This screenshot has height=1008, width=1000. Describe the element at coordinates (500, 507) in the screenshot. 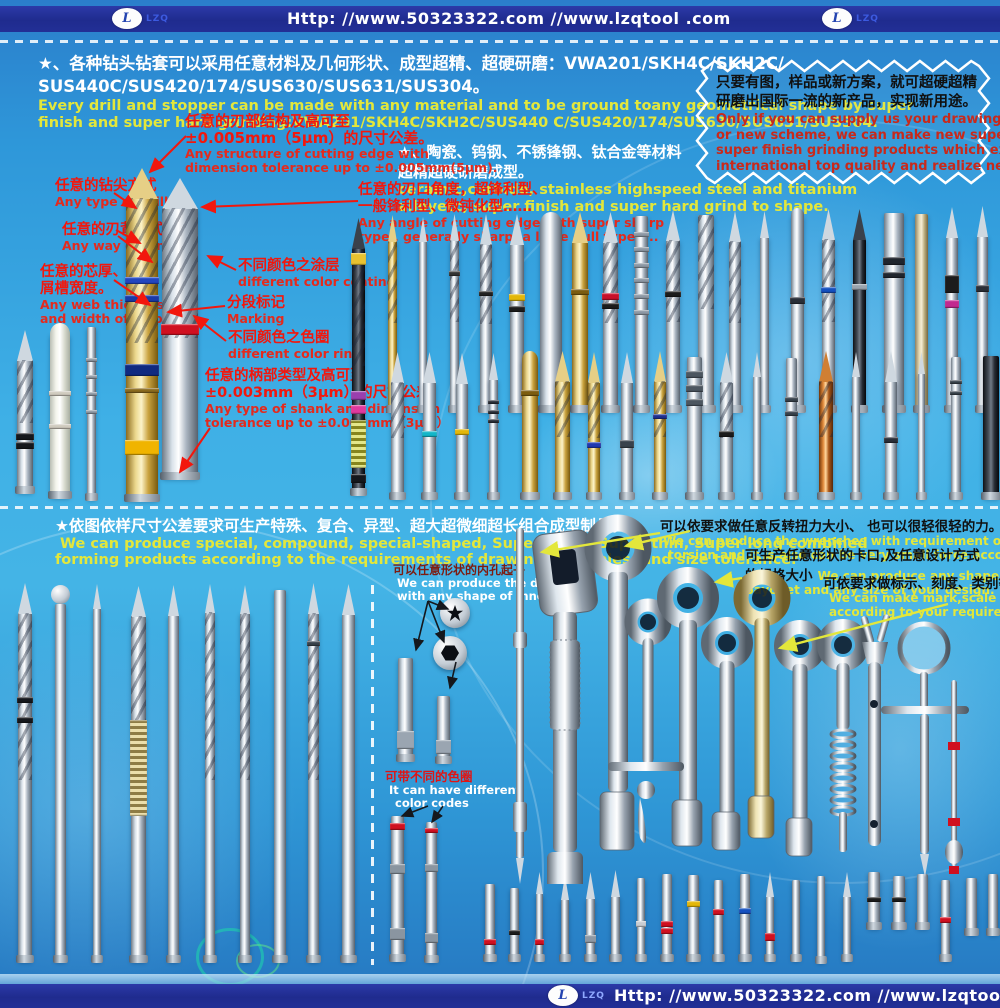

I see `separator-dashed-mid` at that location.